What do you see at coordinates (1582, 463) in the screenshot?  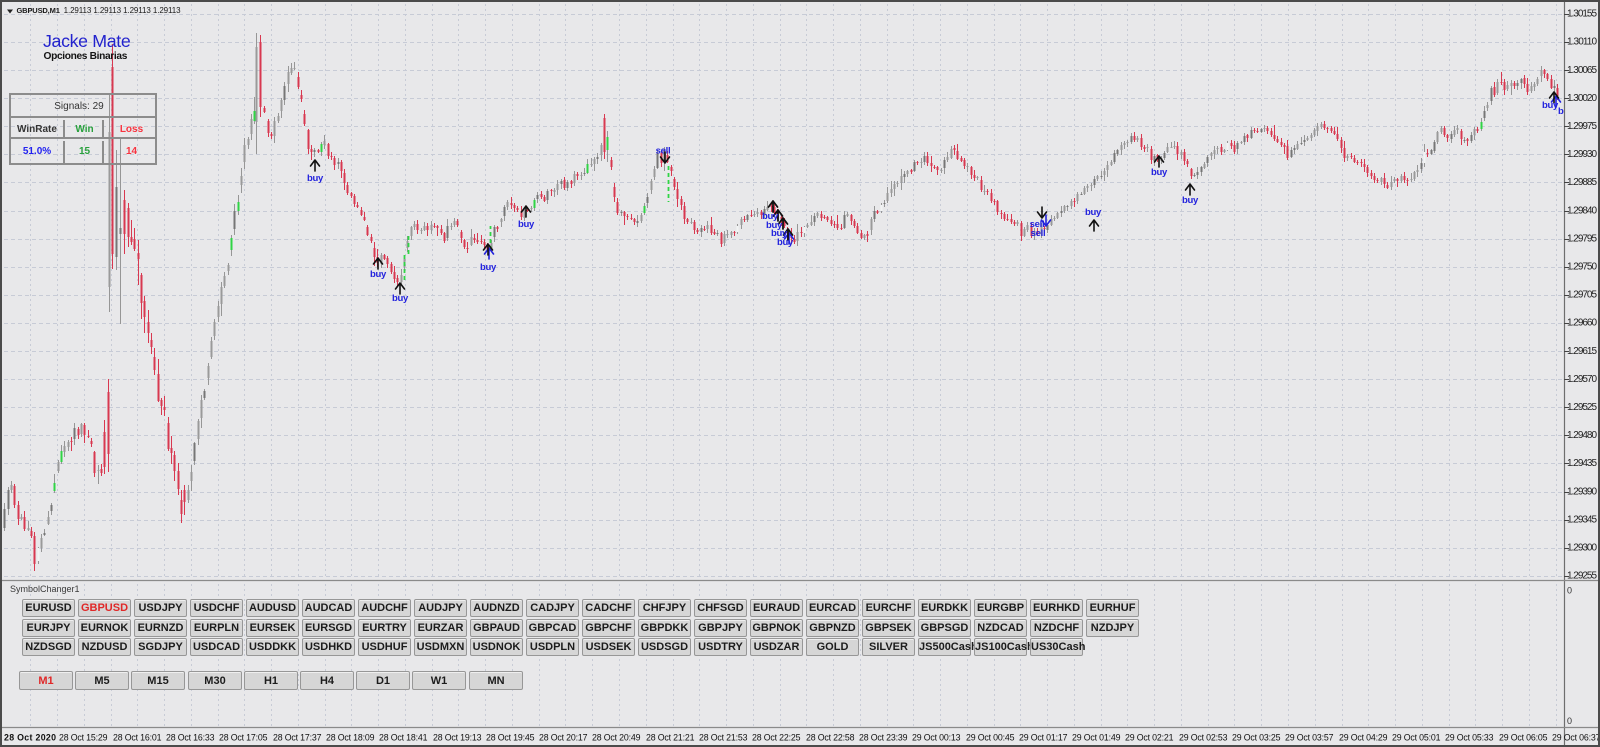 I see `svg-text: 1.29435` at bounding box center [1582, 463].